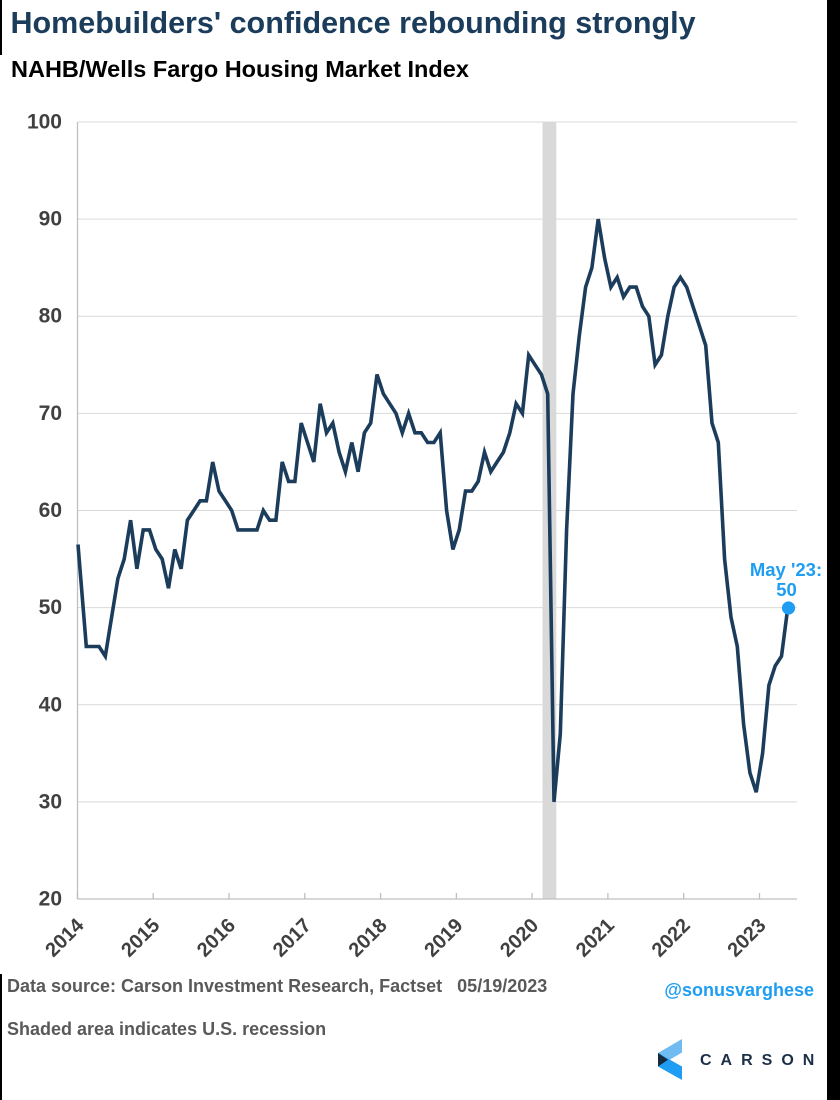  I want to click on svg-text: 2018, so click(368, 937).